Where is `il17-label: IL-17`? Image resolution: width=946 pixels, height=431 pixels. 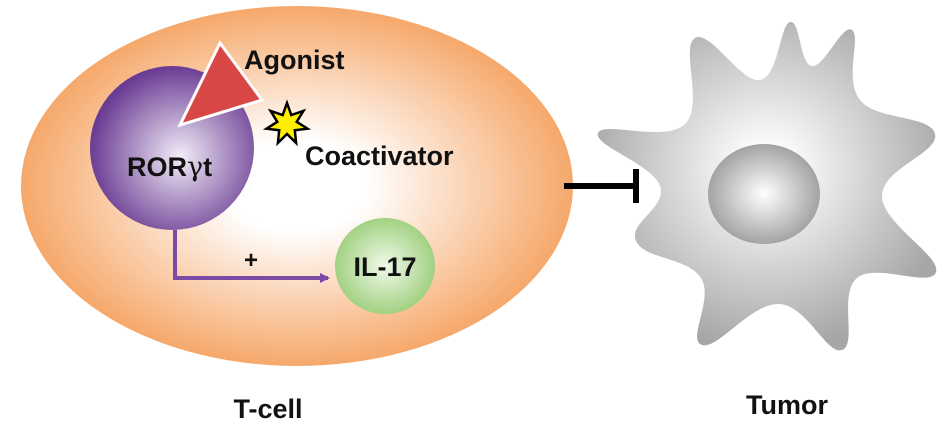
il17-label: IL-17 is located at coordinates (384, 267).